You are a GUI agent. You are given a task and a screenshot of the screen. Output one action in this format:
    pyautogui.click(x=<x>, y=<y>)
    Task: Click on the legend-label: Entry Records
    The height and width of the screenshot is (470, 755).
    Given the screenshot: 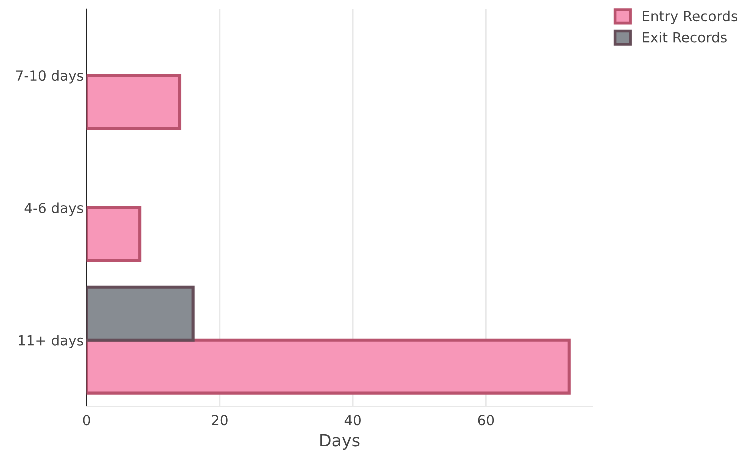 What is the action you would take?
    pyautogui.click(x=690, y=17)
    